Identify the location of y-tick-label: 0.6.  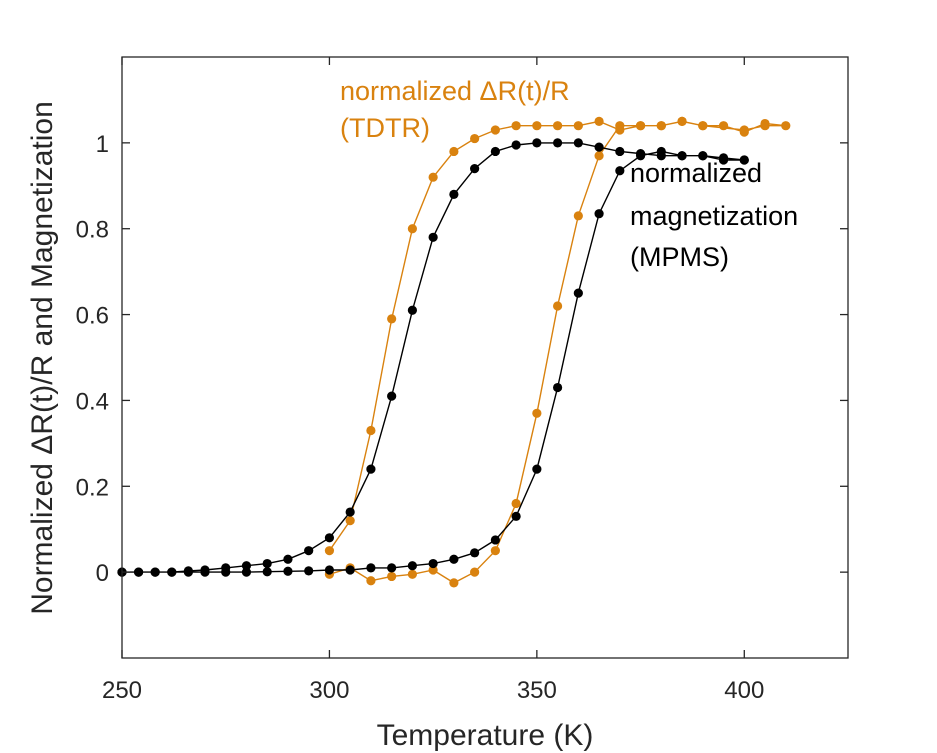
(92, 316).